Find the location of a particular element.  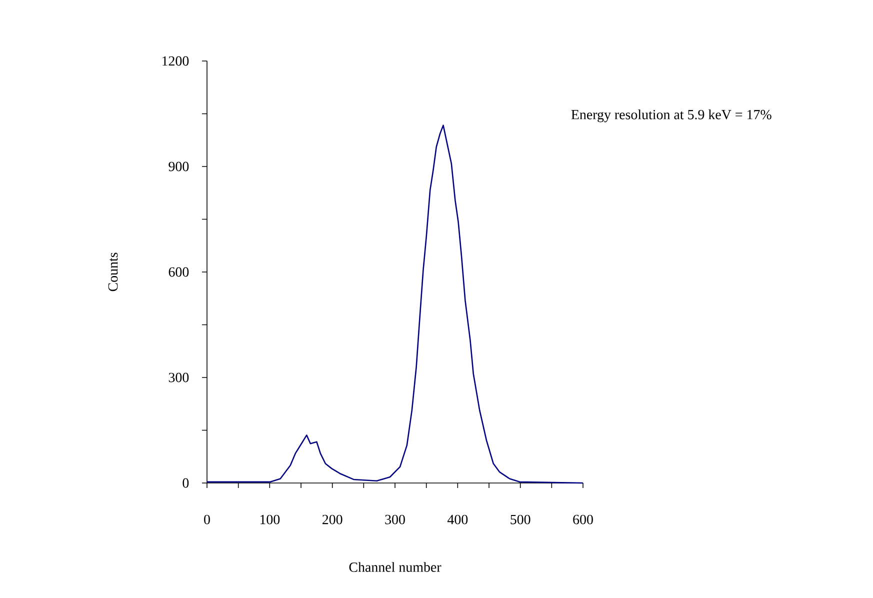

x-tick-label: 600 is located at coordinates (583, 519).